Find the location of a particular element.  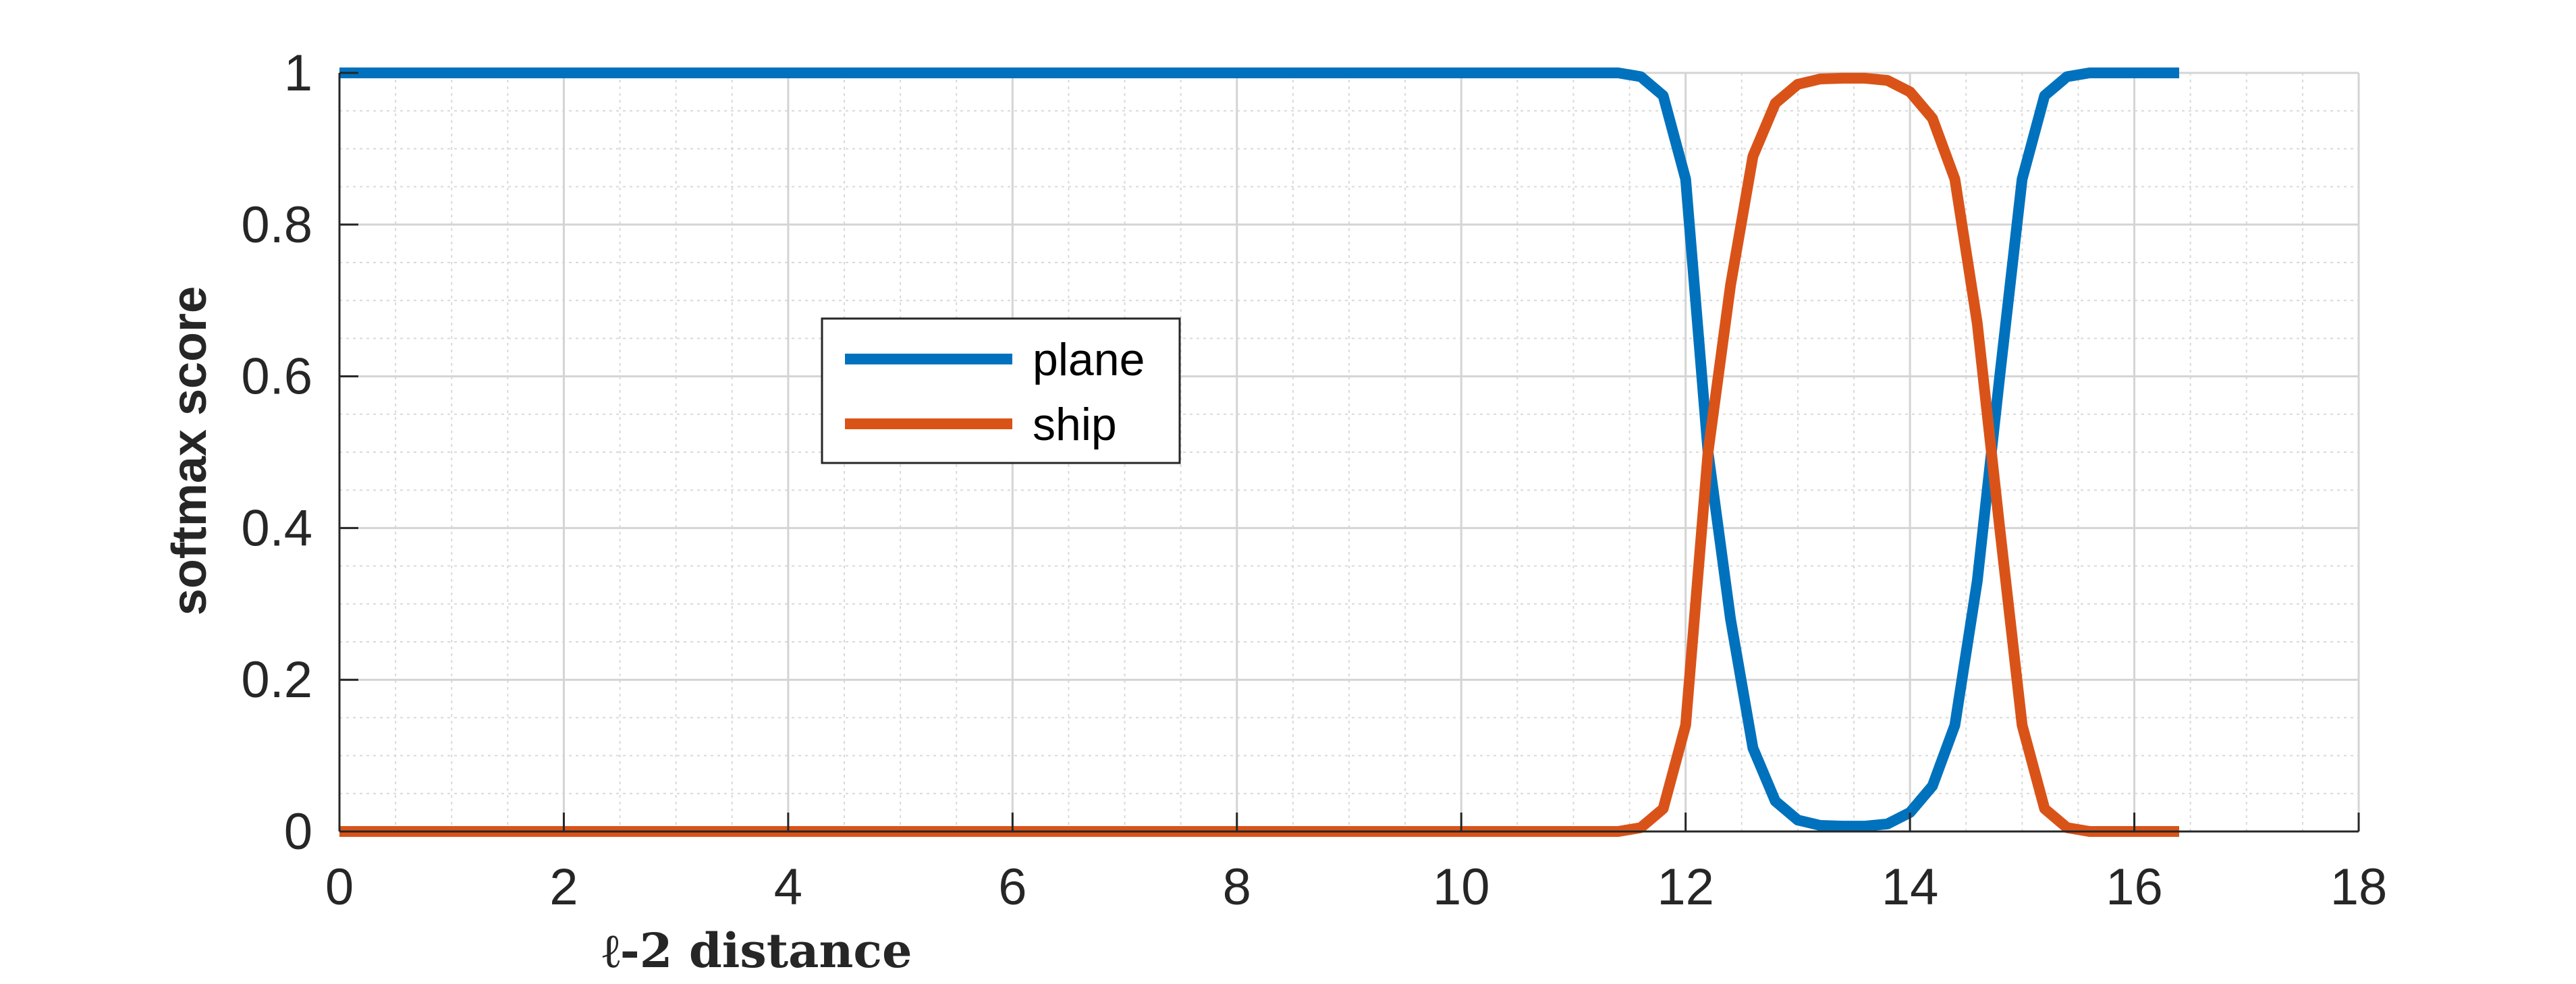

y-tick-labels: 0 0.2 0.4 0.6 0.8 1 is located at coordinates (276, 453).